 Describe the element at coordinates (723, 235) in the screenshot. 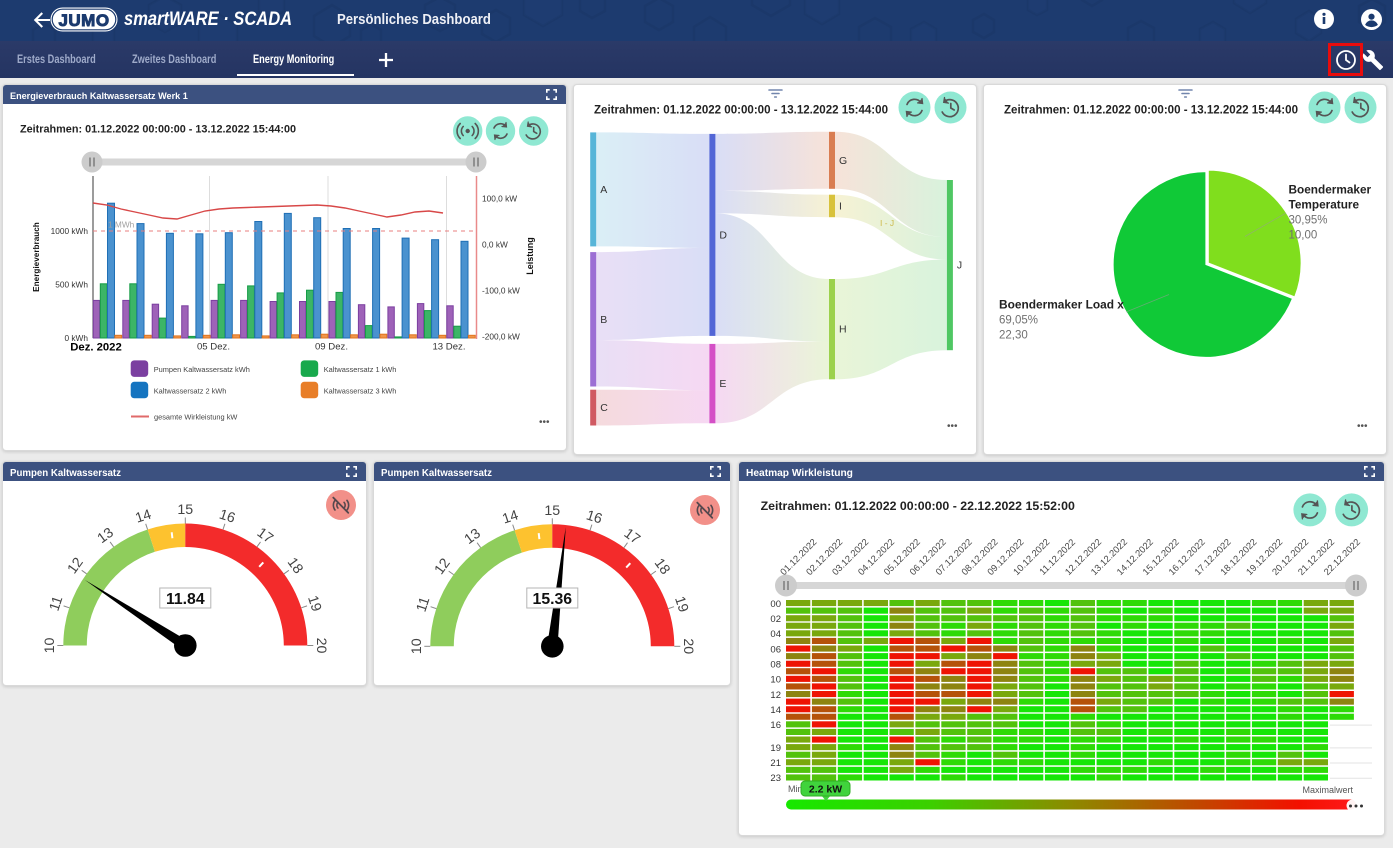

I see `svg-text: D` at that location.